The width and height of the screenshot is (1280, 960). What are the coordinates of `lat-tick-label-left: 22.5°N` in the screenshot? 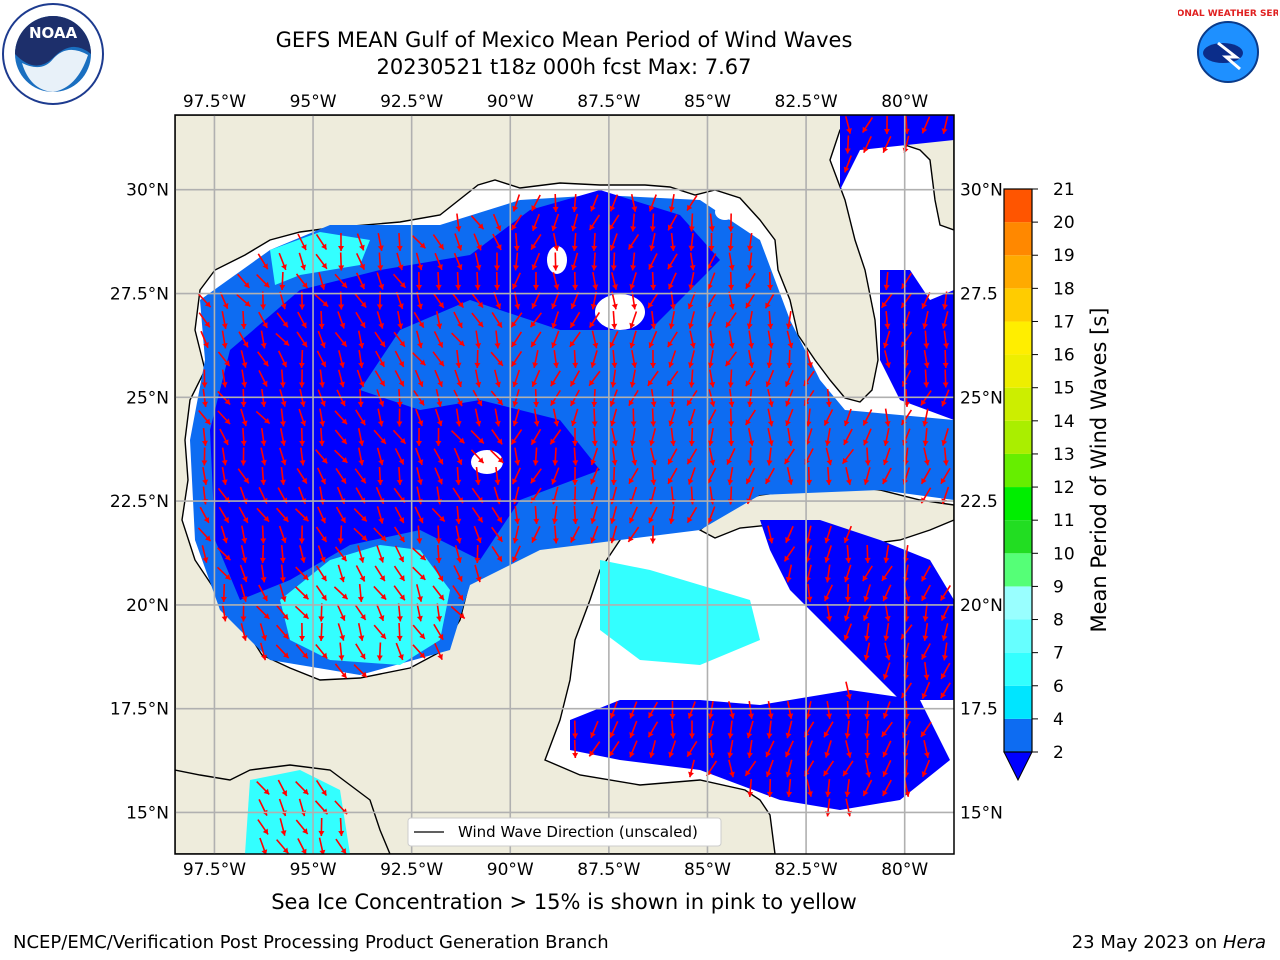 It's located at (139, 502).